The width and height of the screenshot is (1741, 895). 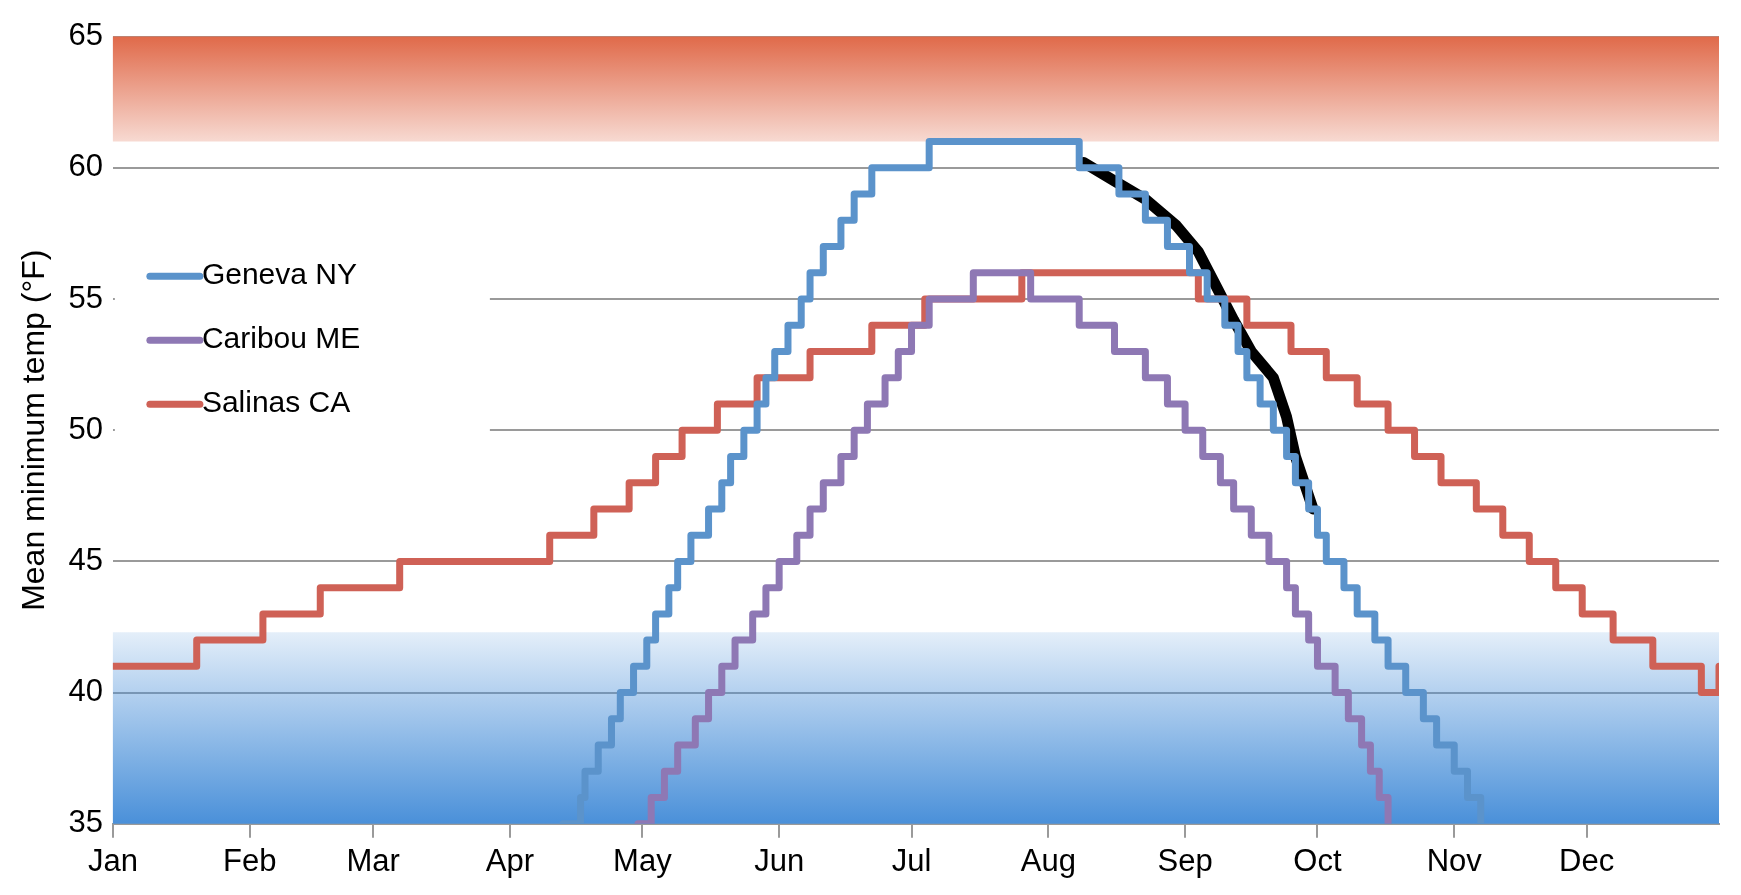 I want to click on y-tick-label: 50, so click(x=85, y=428).